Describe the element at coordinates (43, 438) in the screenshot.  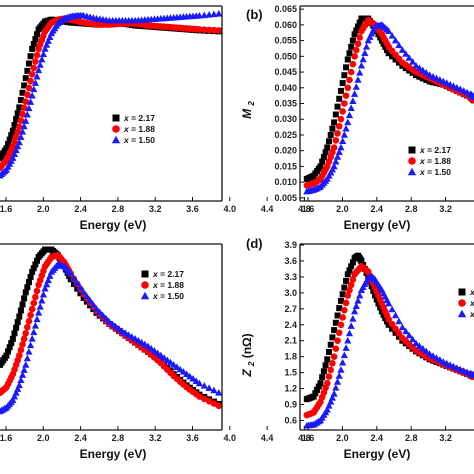
I see `x-tick-label: 2.0` at that location.